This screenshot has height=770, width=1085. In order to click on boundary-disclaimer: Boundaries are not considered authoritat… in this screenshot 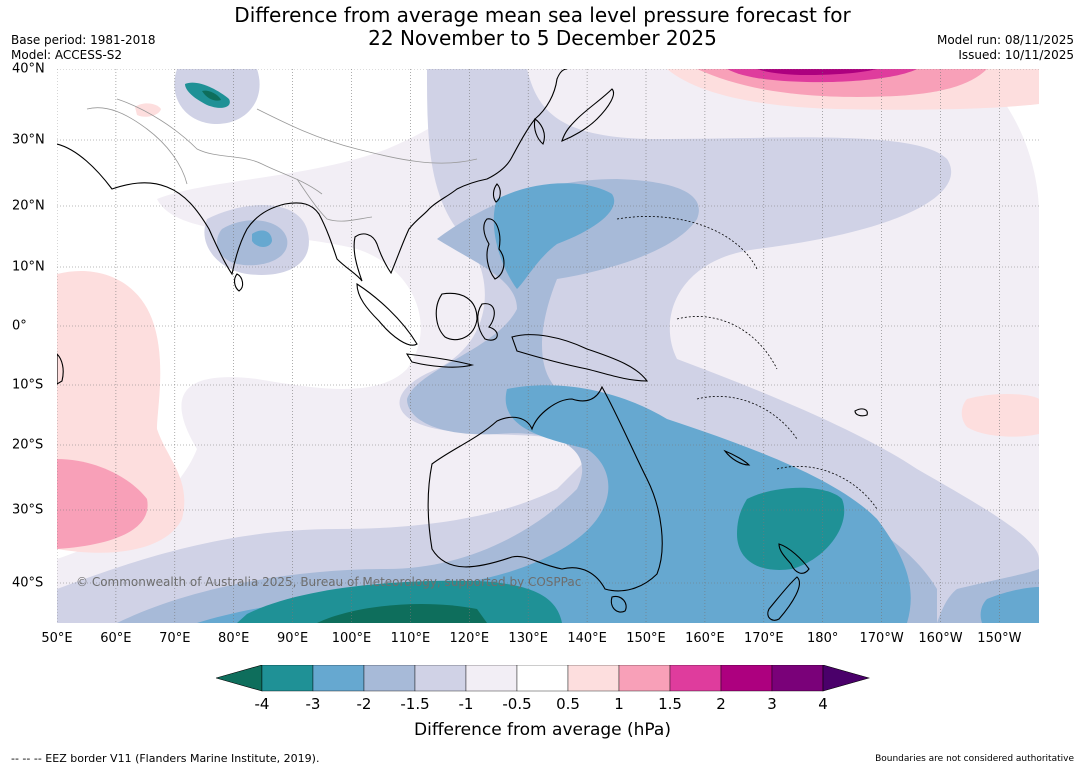, I will do `click(974, 759)`.